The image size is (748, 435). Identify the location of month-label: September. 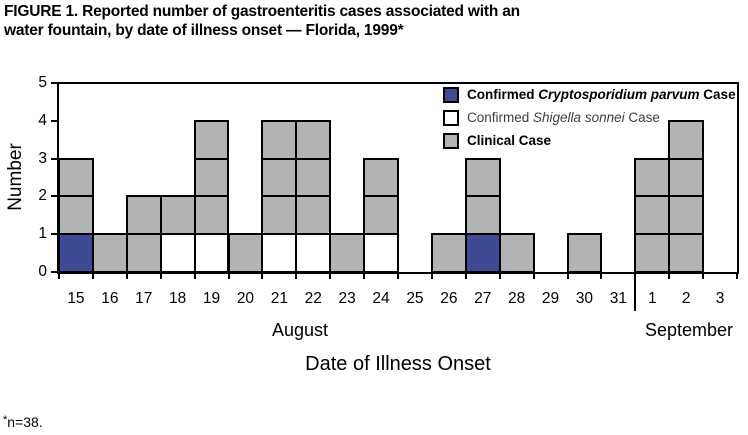
(689, 330).